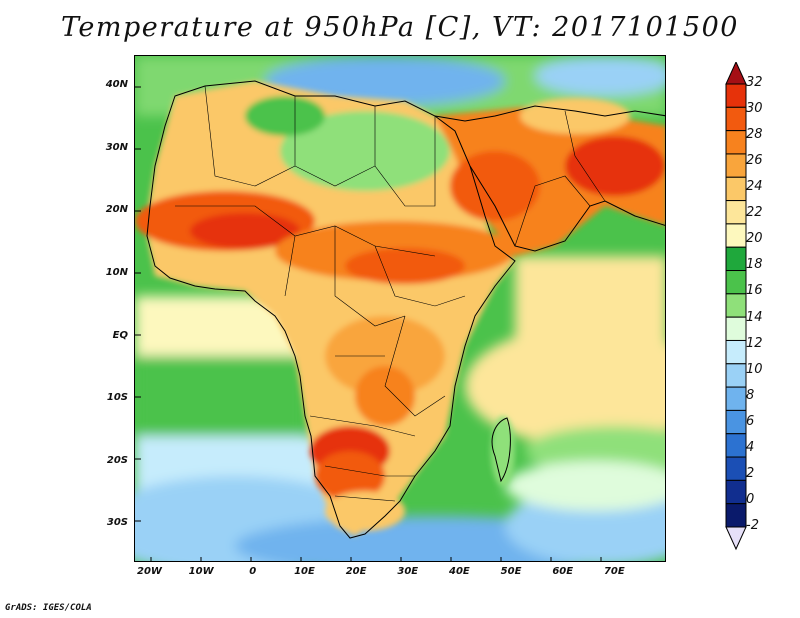  I want to click on colorbar-label: 14, so click(754, 317).